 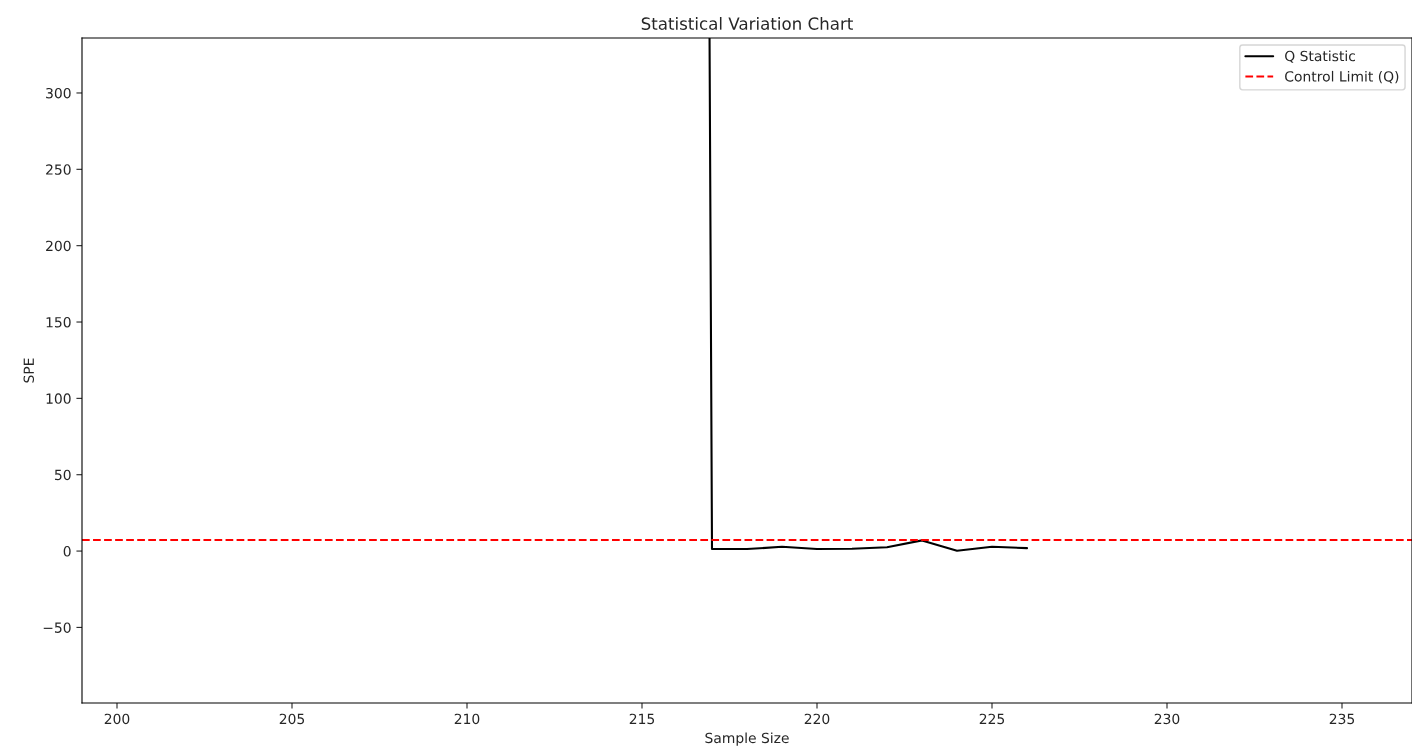 I want to click on y-tick-label: 0, so click(x=67, y=551).